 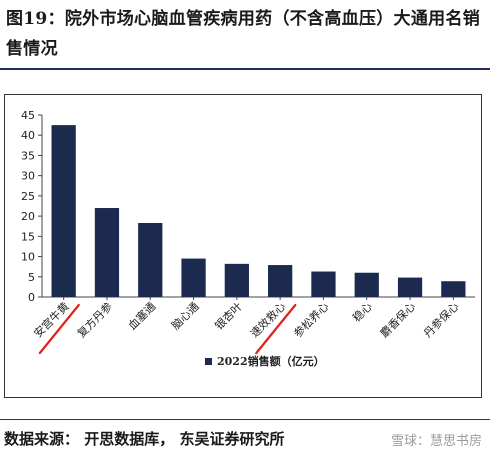 I want to click on title-divider, so click(x=245, y=69).